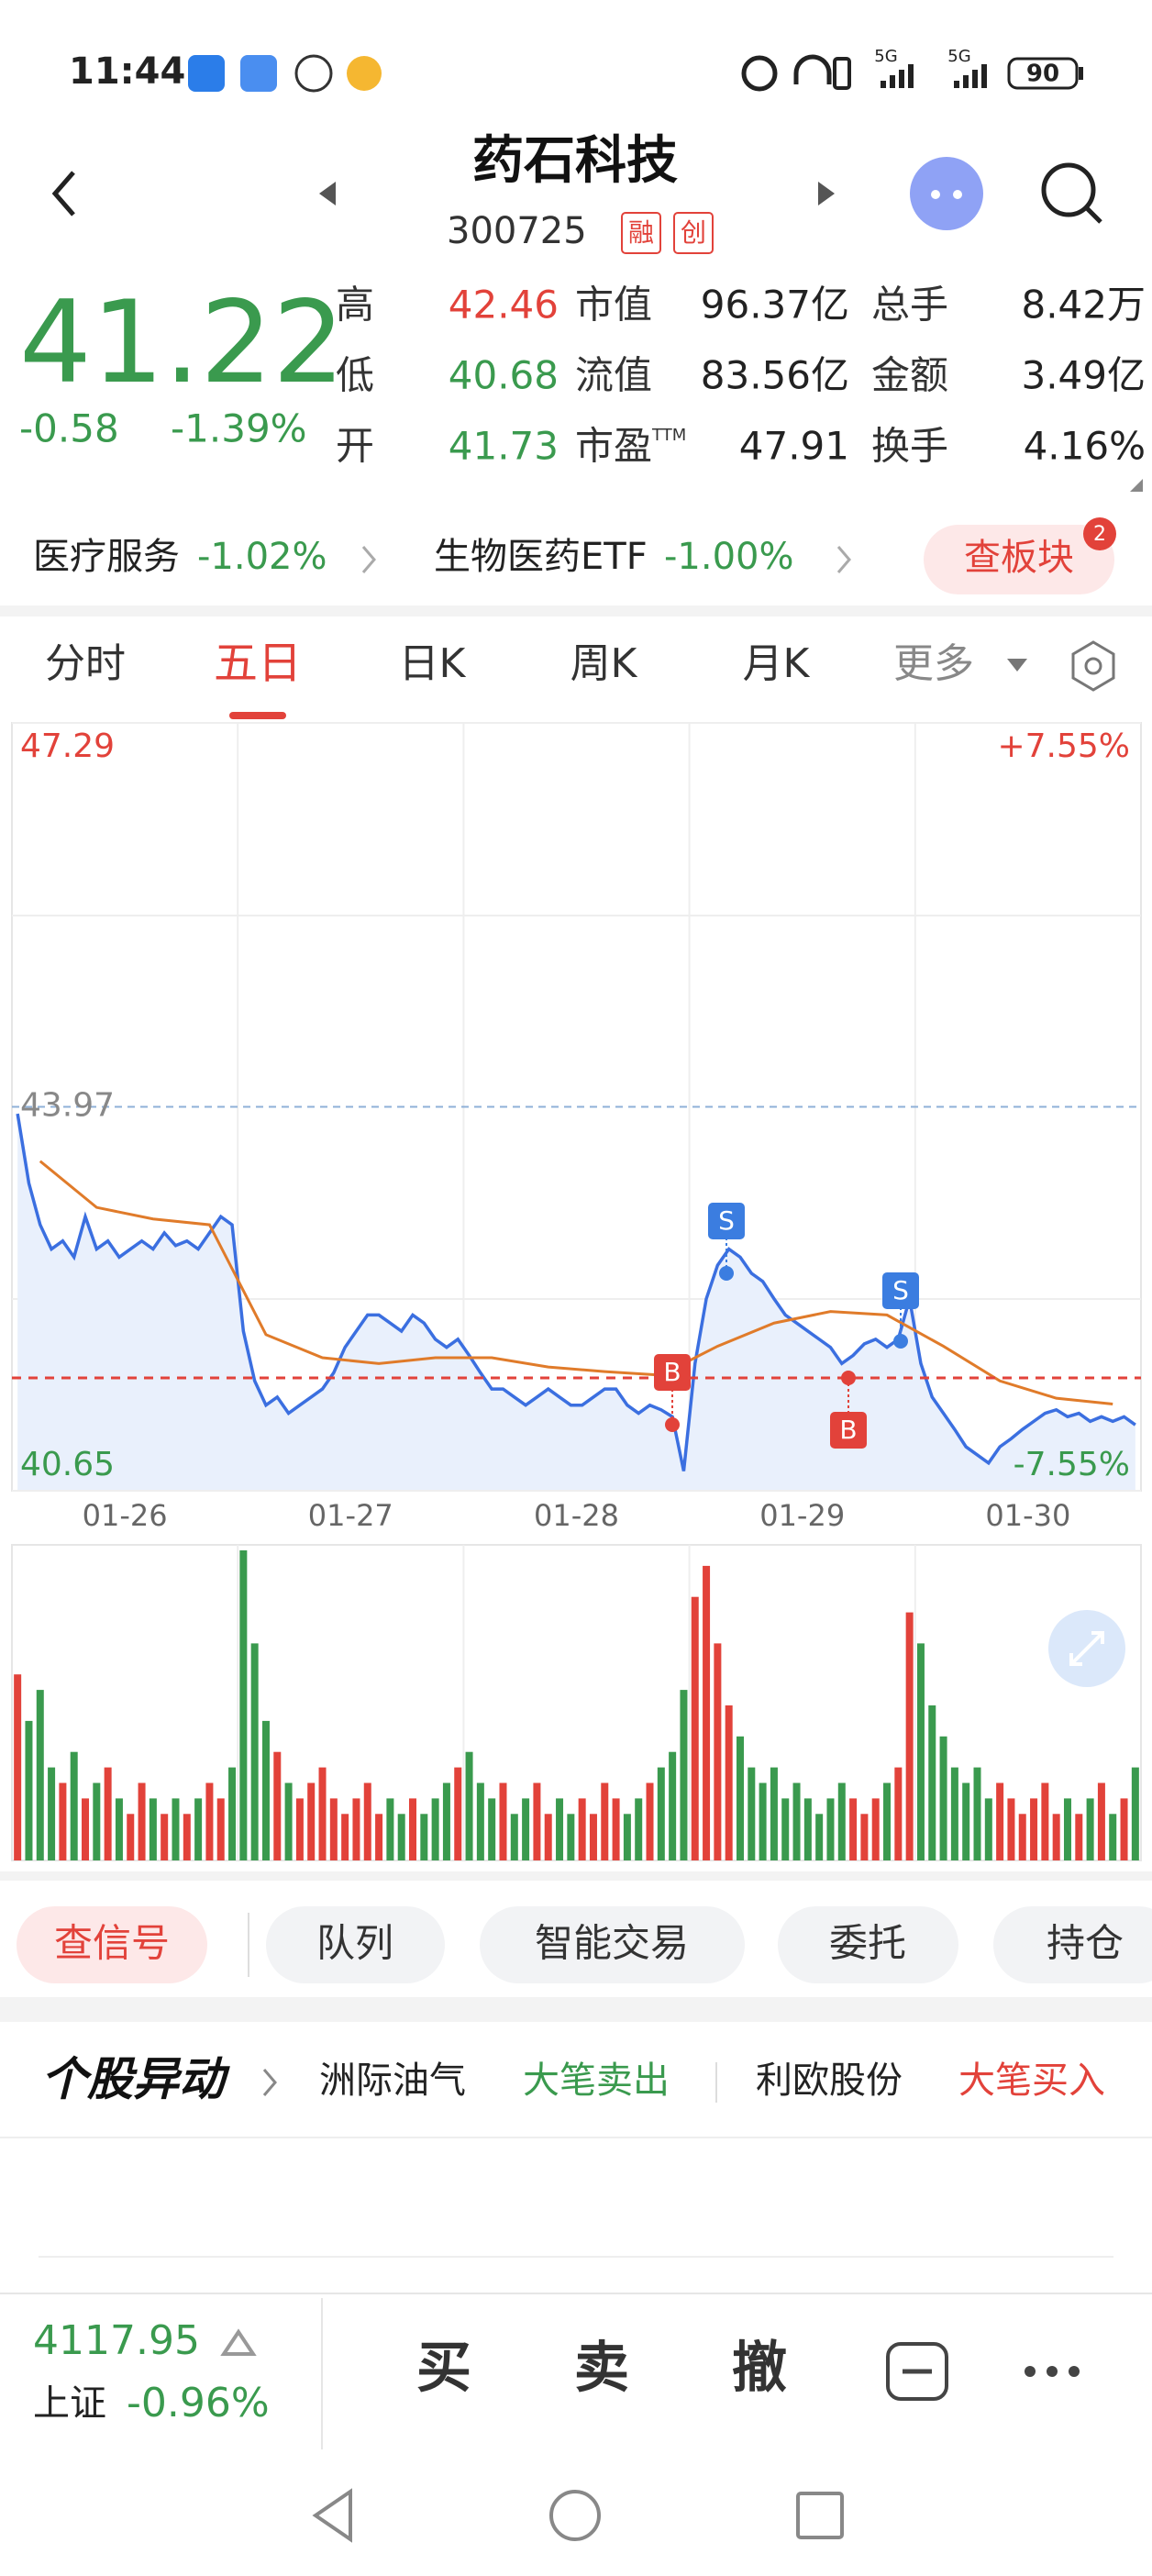 The image size is (1152, 2576). I want to click on battery, so click(1043, 73).